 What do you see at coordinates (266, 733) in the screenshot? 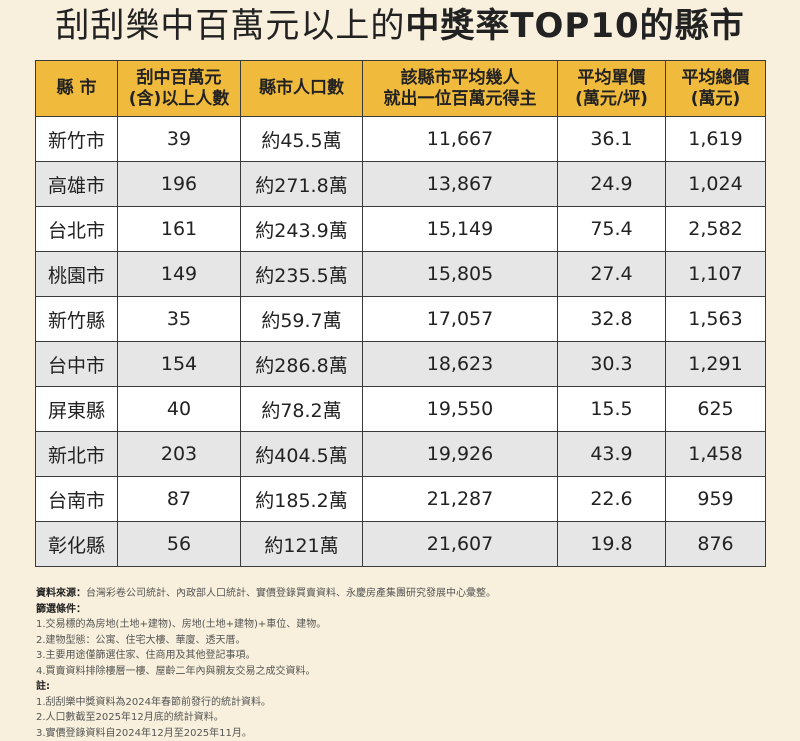
I see `remark-item: 3.實價登錄資料自2024年12月至2025年11月。` at bounding box center [266, 733].